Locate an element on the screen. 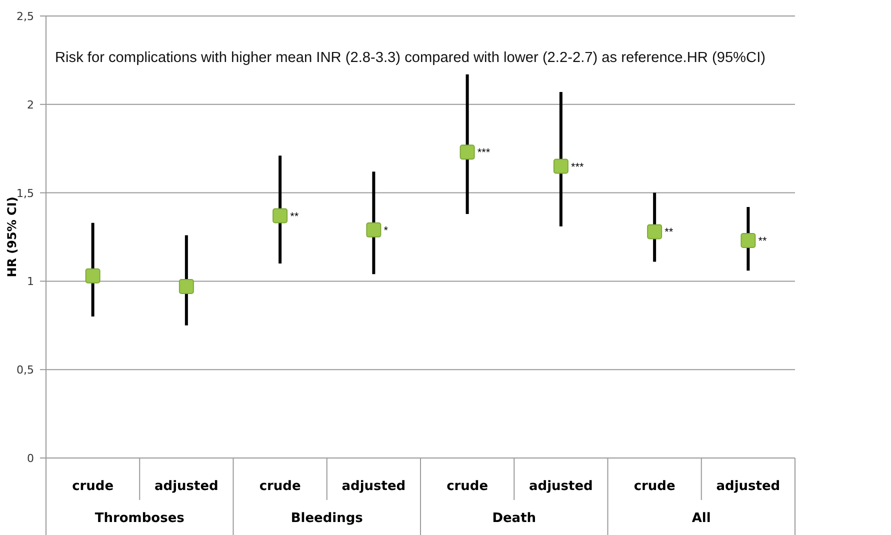 The width and height of the screenshot is (891, 535). y-tick-label: 1,5 is located at coordinates (25, 193).